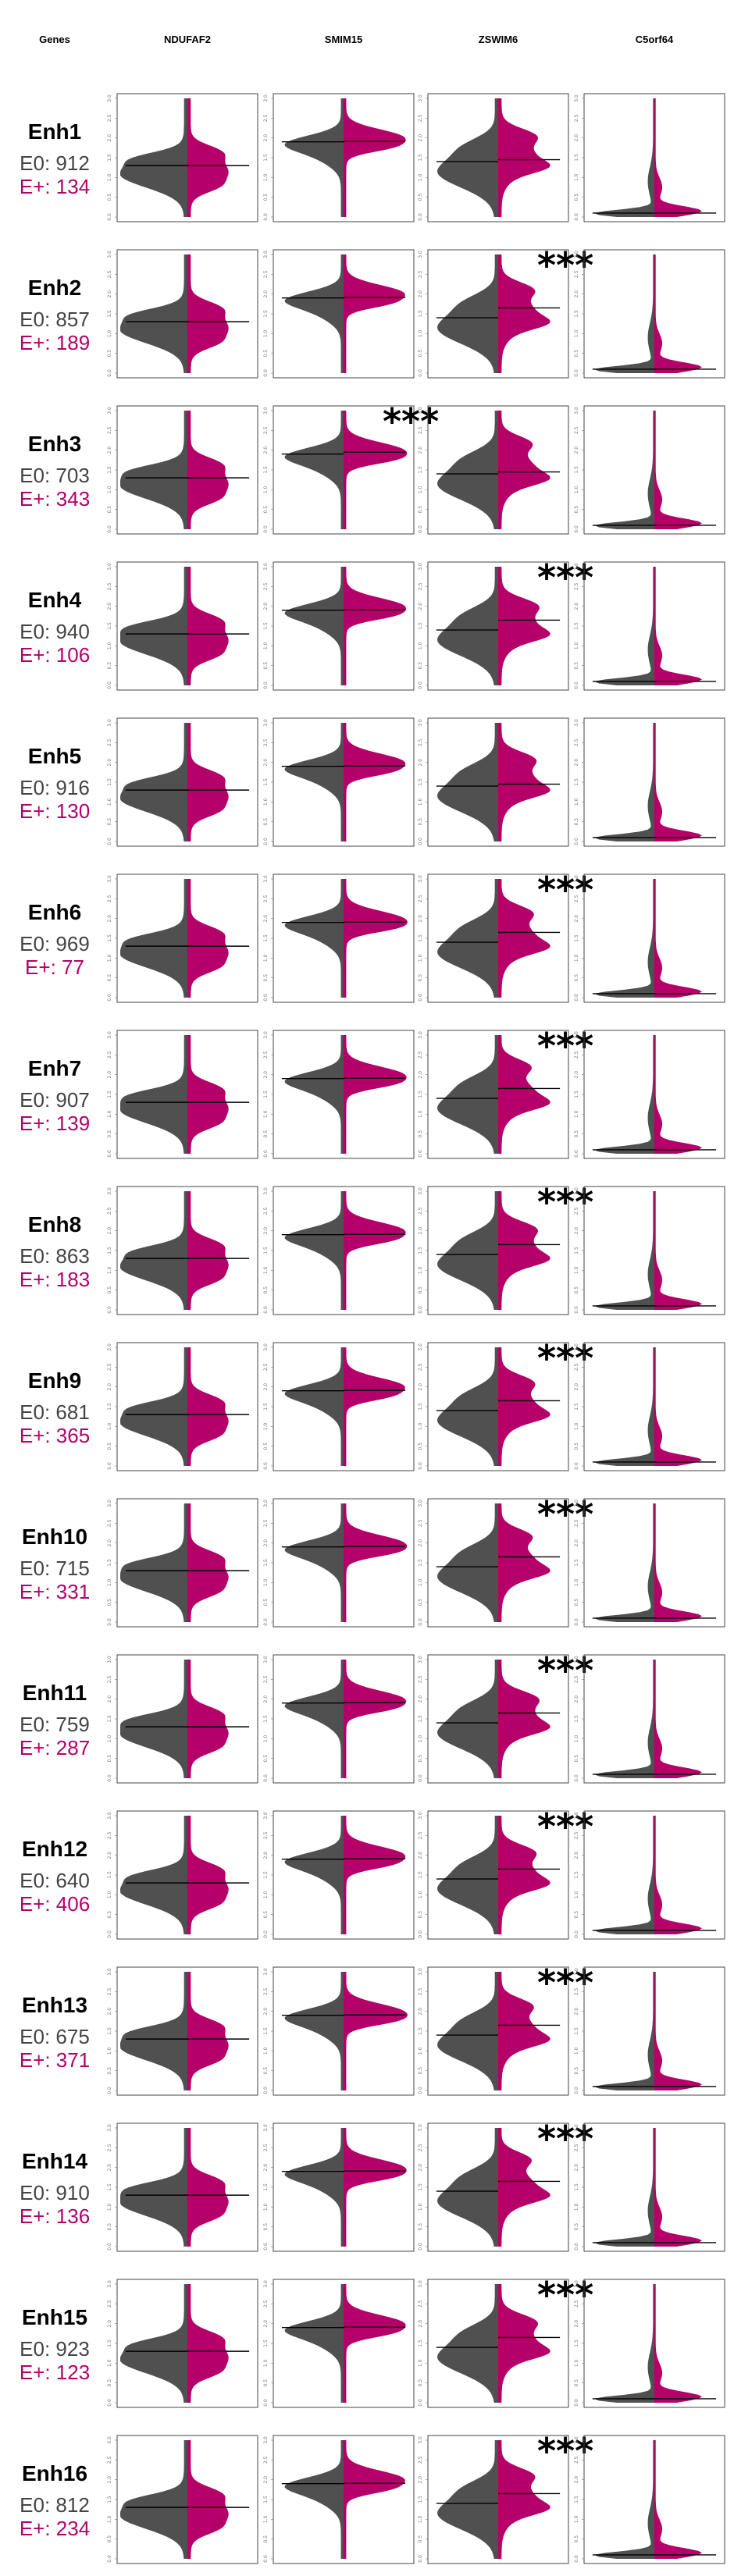 This screenshot has height=2576, width=734. I want to click on violin-e0-enh4-ndufaf2, so click(153, 626).